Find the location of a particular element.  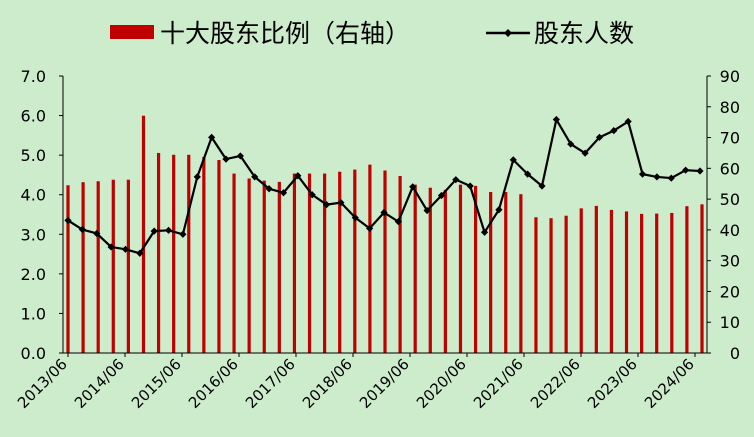

left-tick-label-7: 7.0 is located at coordinates (33, 76).